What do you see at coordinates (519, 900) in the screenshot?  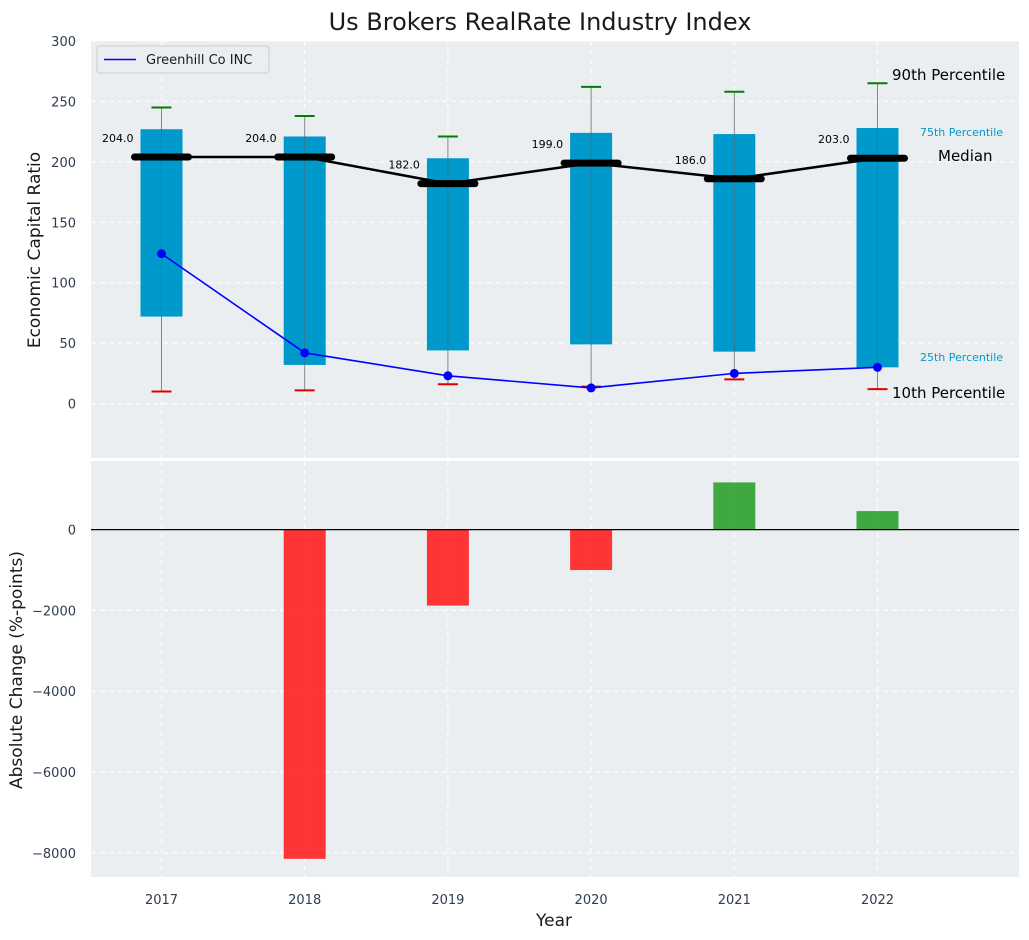 I see `x-ticks: 2017 2018 2019 2020 2021 2022` at bounding box center [519, 900].